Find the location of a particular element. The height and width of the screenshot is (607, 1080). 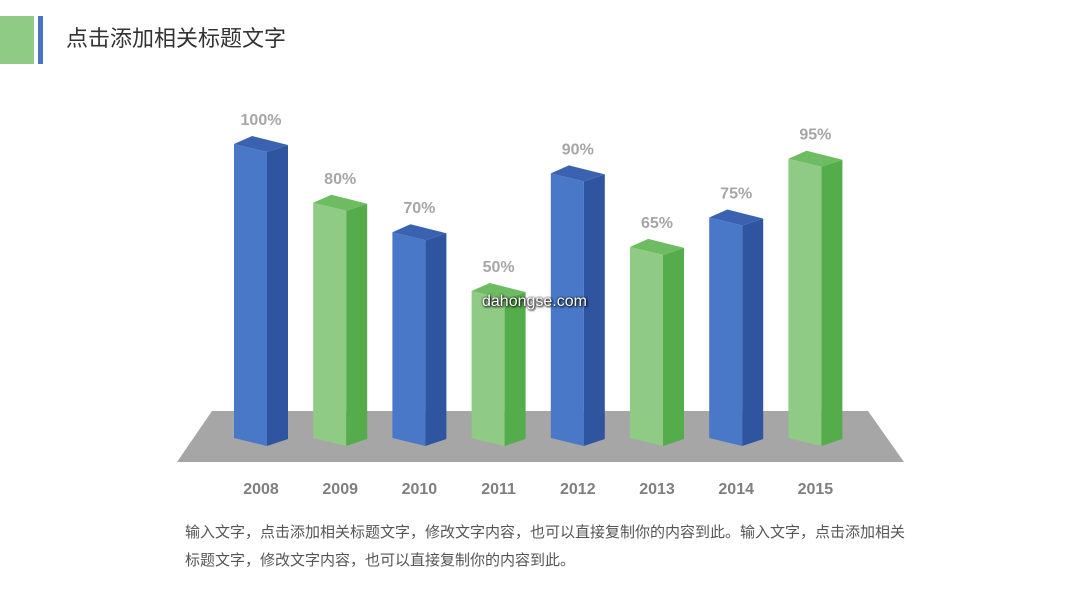

bar-2011 is located at coordinates (498, 364).